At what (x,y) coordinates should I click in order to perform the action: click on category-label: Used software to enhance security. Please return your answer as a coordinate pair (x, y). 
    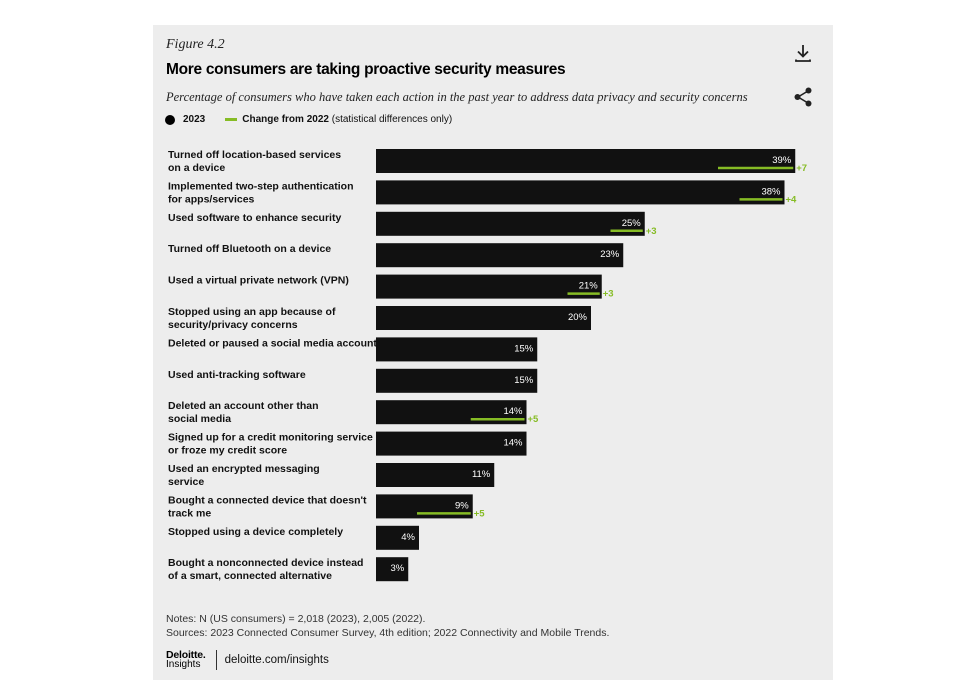
    Looking at the image, I should click on (254, 218).